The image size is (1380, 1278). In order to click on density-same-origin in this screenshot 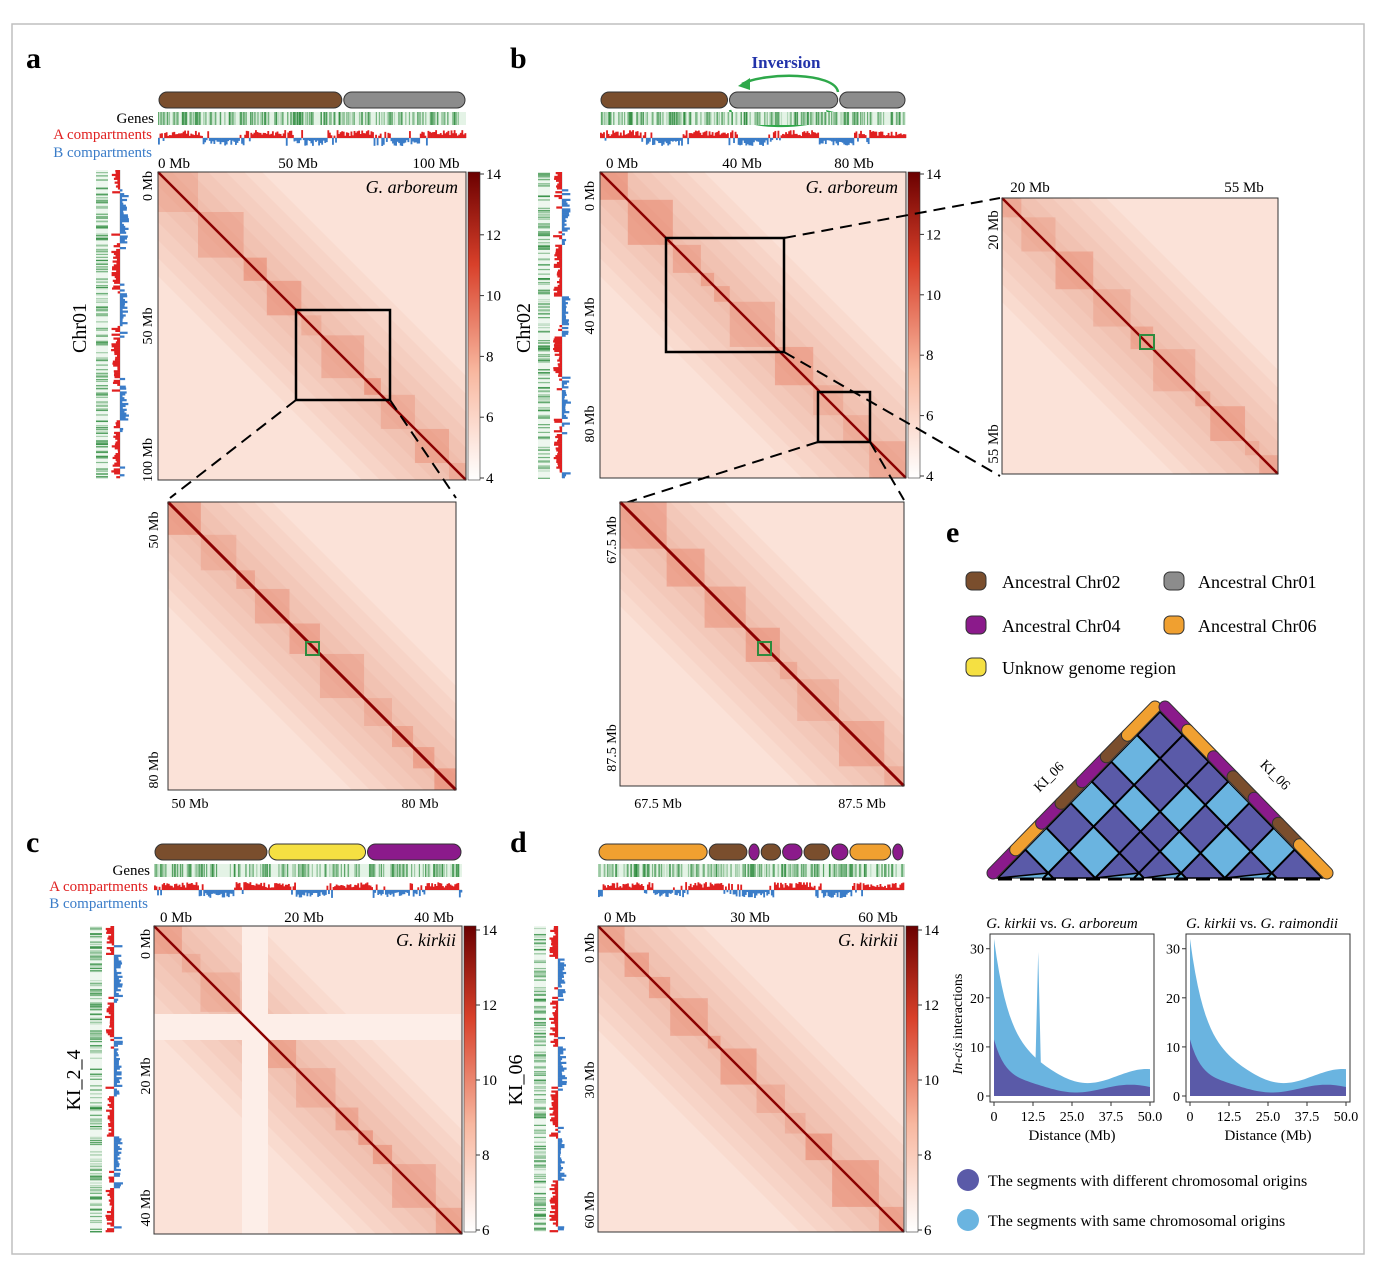, I will do `click(1268, 1017)`.